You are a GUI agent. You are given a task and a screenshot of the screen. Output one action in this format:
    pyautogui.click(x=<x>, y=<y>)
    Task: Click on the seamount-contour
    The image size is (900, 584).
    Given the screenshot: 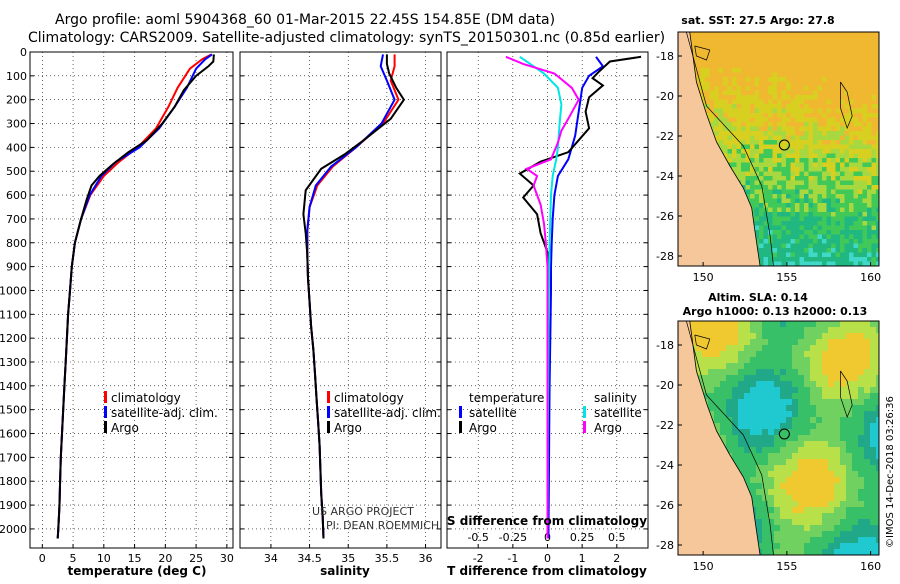 What is the action you would take?
    pyautogui.click(x=846, y=105)
    